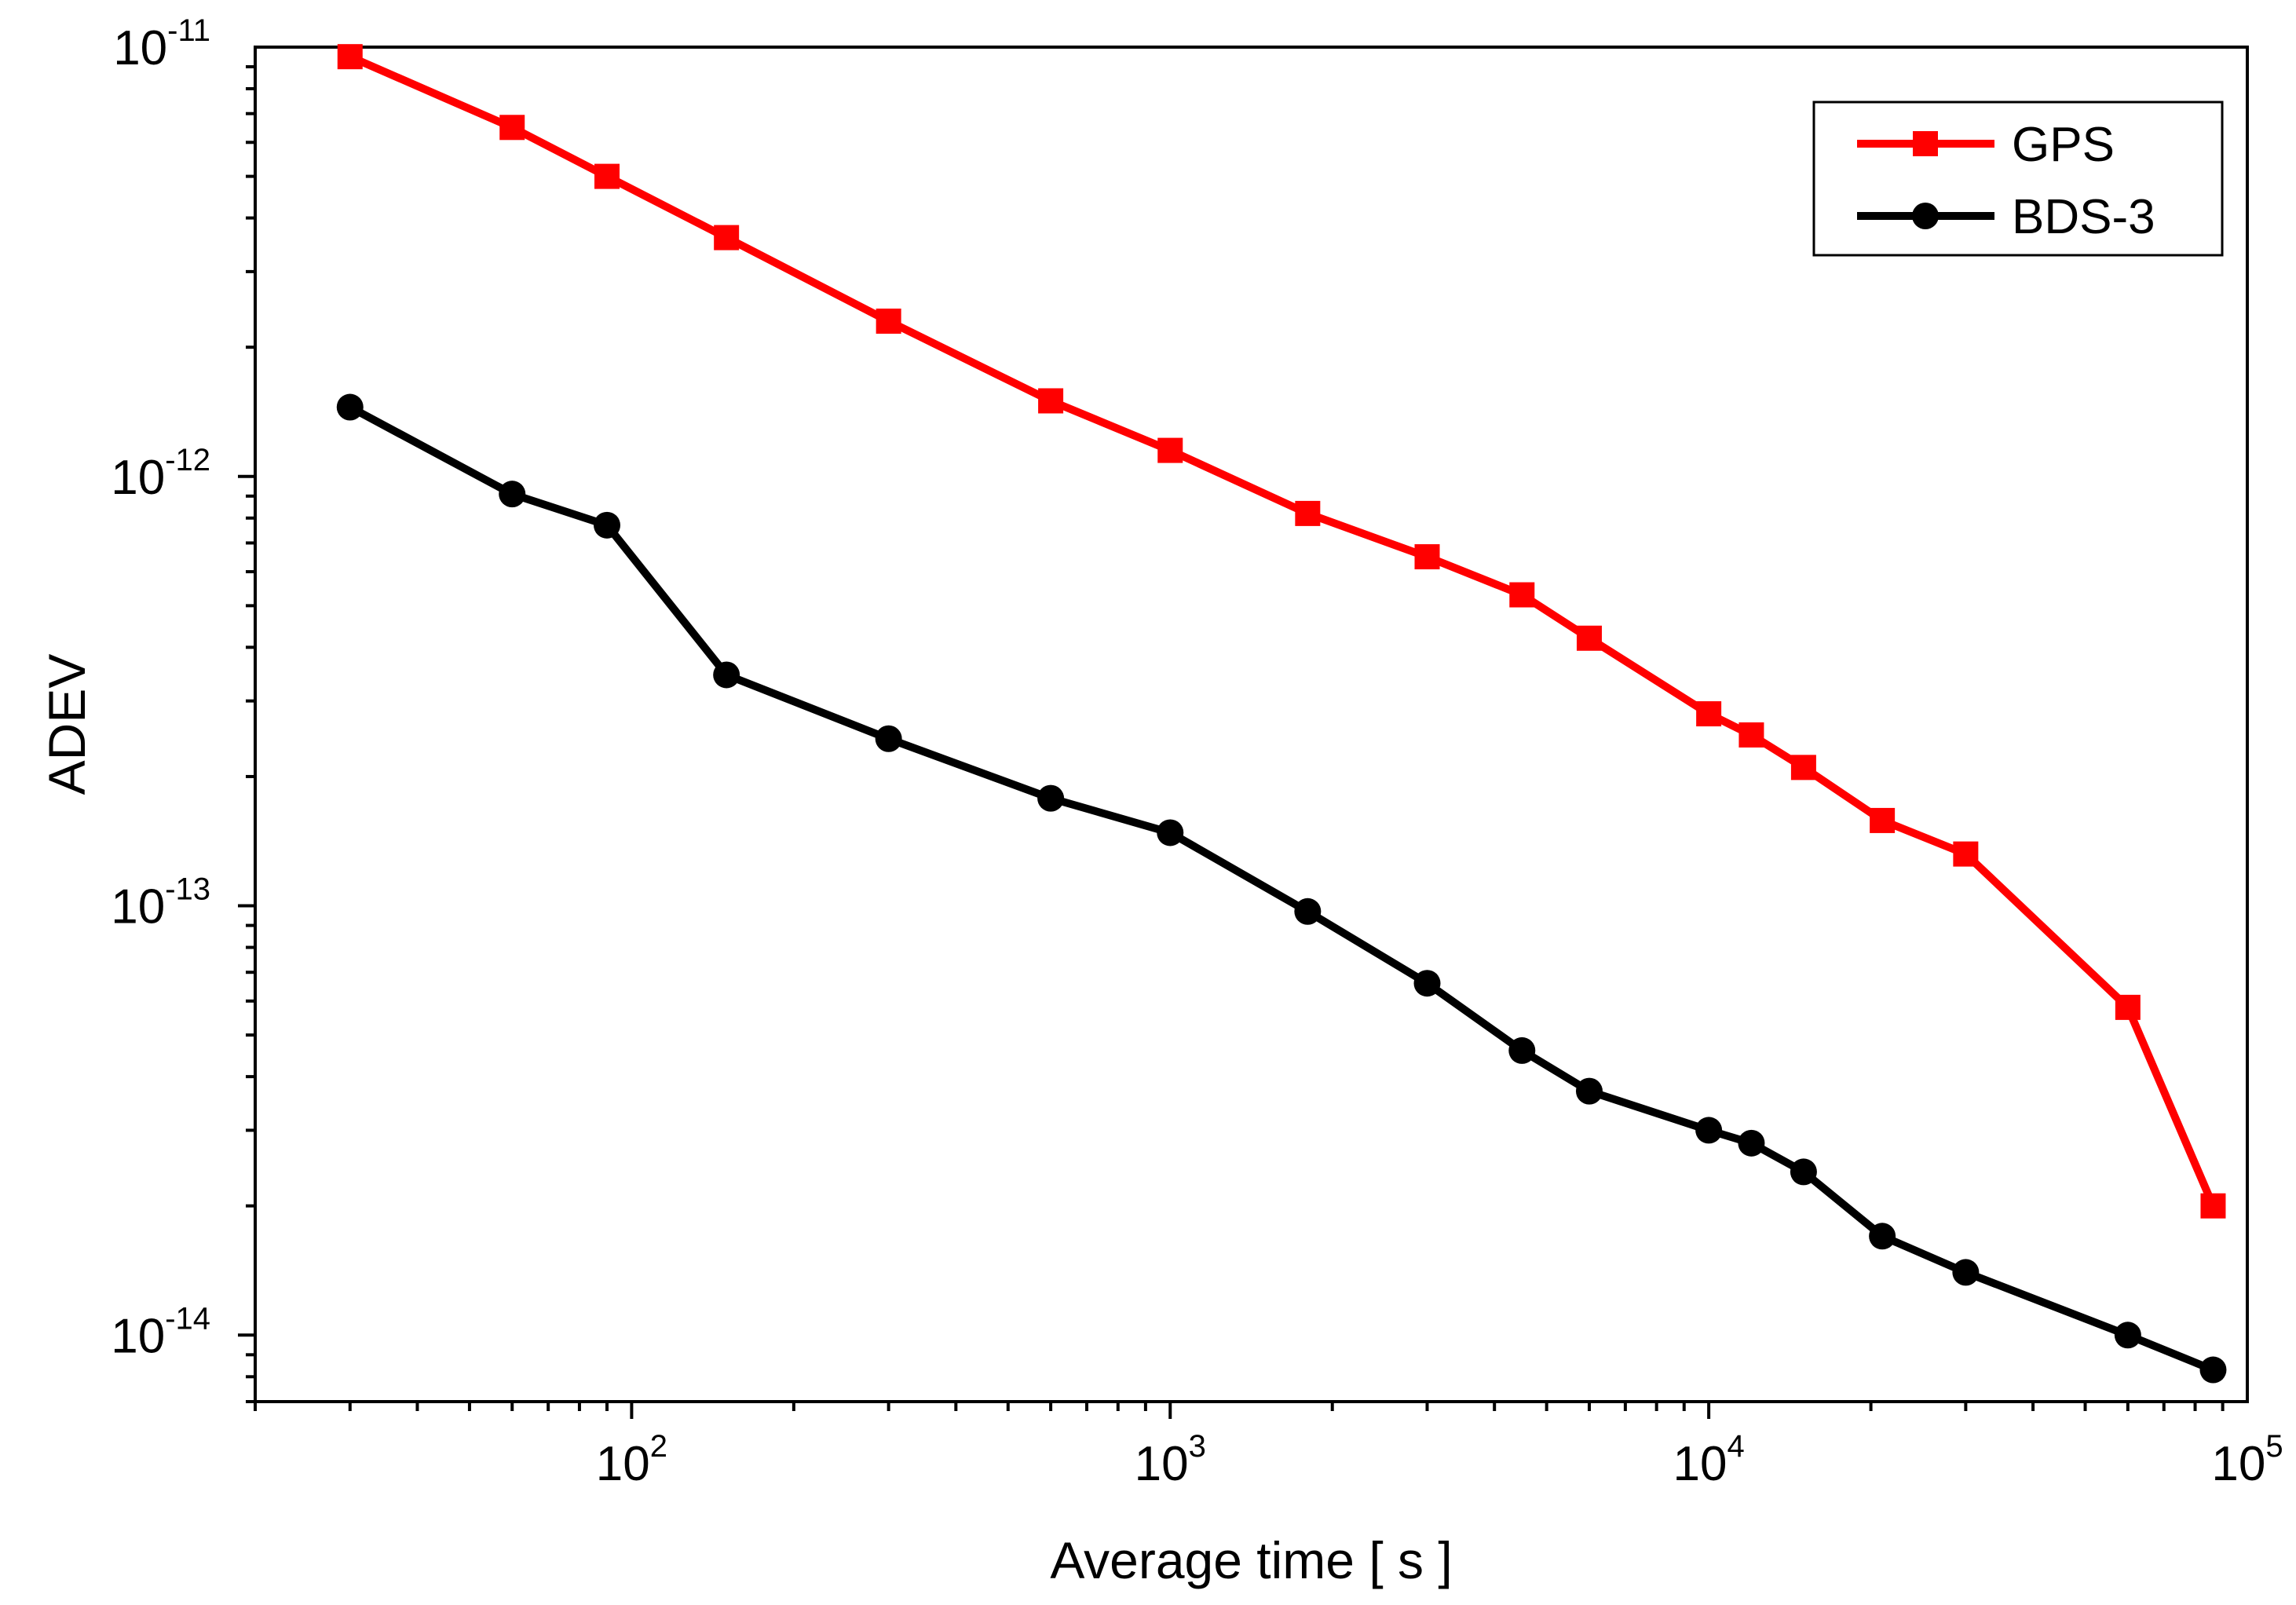  Describe the element at coordinates (161, 474) in the screenshot. I see `y-tick-label: 10-12` at that location.